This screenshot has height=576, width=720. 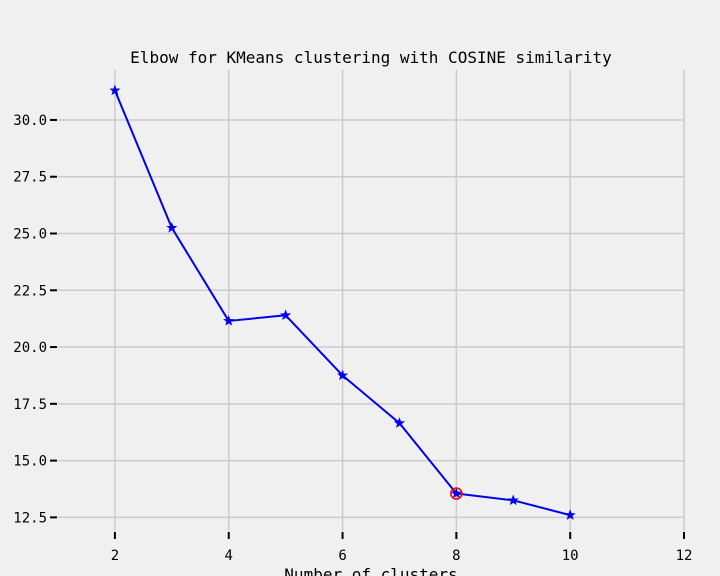 What do you see at coordinates (30, 405) in the screenshot?
I see `y-tick-label: 17.5` at bounding box center [30, 405].